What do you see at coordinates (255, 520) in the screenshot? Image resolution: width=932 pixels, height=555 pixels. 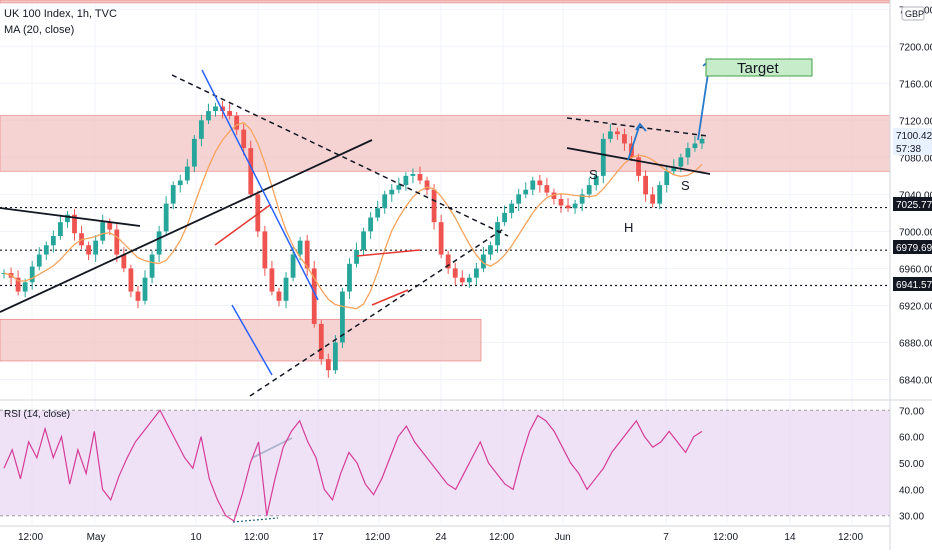 I see `rsi-divergence-low` at bounding box center [255, 520].